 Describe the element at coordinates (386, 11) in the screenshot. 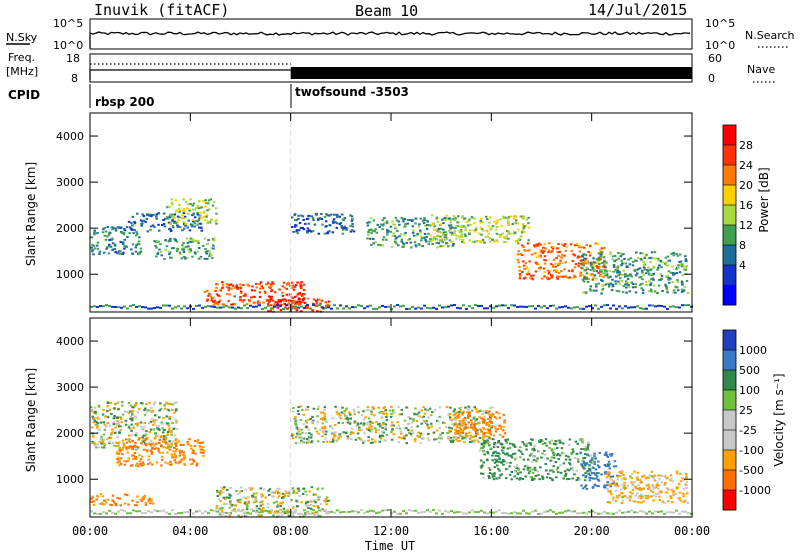

I see `beam-title: Beam 10` at that location.